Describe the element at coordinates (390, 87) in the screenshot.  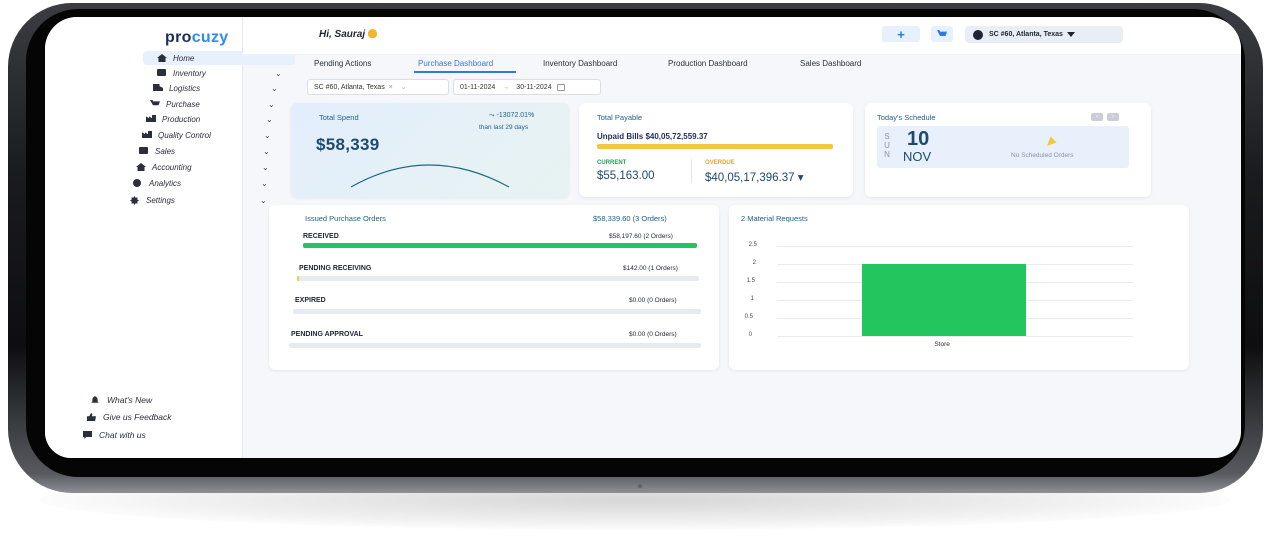
I see `clear-icon: ×` at that location.